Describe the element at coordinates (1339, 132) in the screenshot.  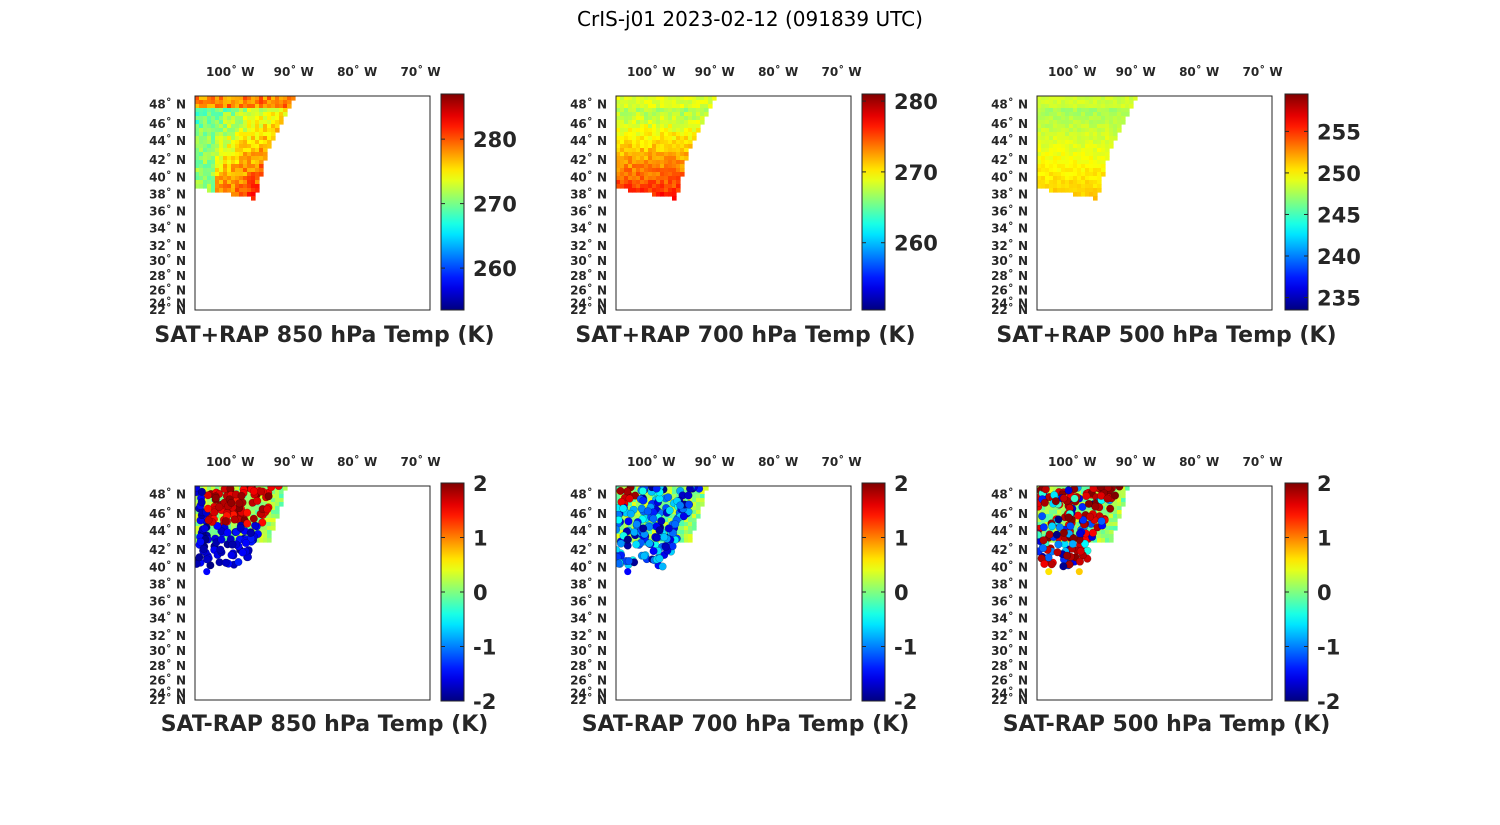
I see `colorbar-tick-label: 255` at that location.